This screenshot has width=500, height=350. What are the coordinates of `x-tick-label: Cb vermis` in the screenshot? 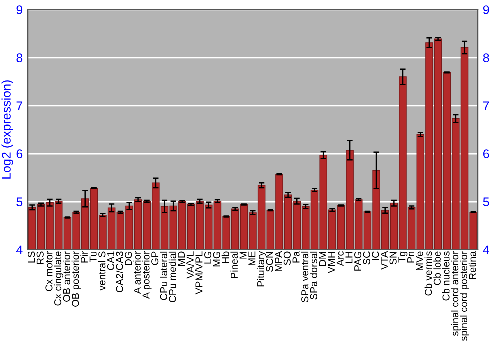 It's located at (428, 274).